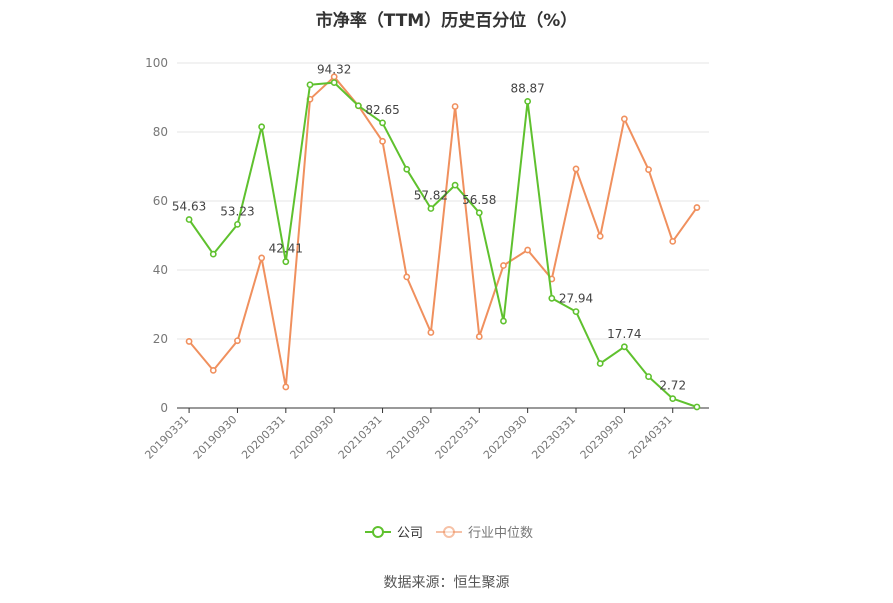 The width and height of the screenshot is (893, 603). I want to click on y-tick-label-40: 40, so click(160, 270).